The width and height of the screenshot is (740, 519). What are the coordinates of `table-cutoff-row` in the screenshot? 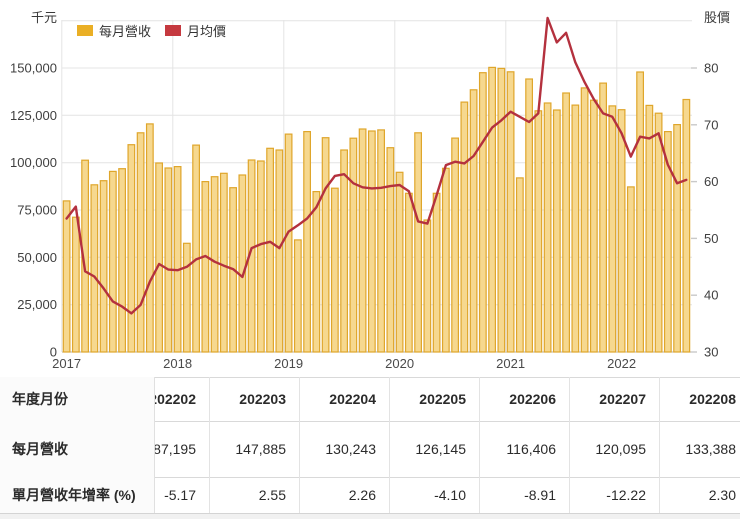 It's located at (370, 516).